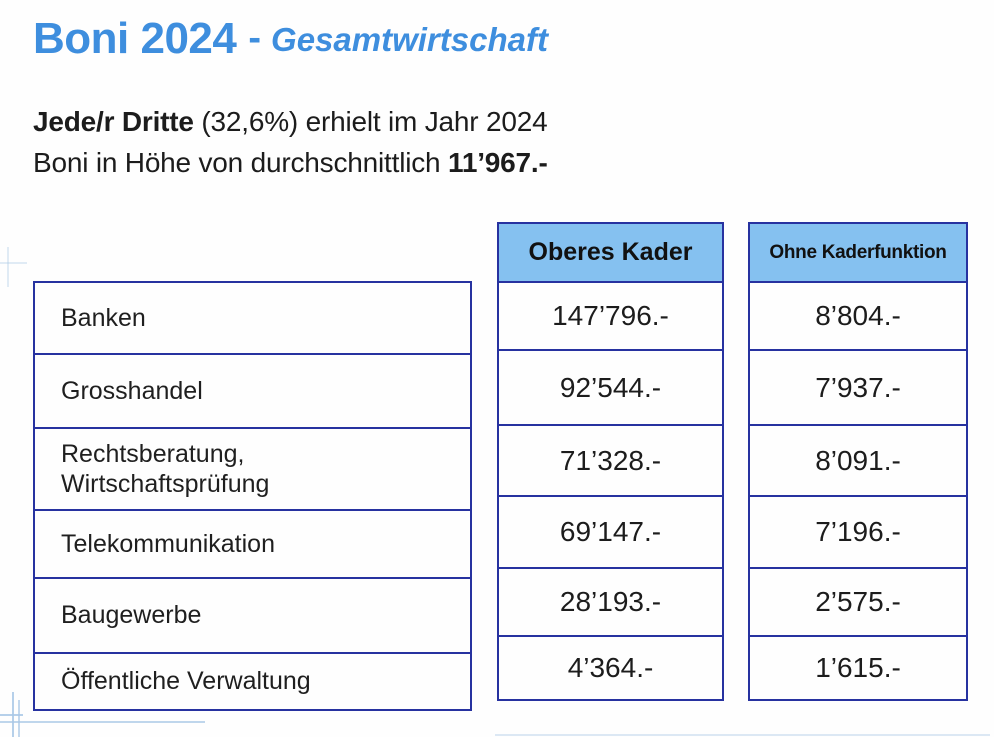  What do you see at coordinates (252, 614) in the screenshot?
I see `table-row-label: Baugewerbe` at bounding box center [252, 614].